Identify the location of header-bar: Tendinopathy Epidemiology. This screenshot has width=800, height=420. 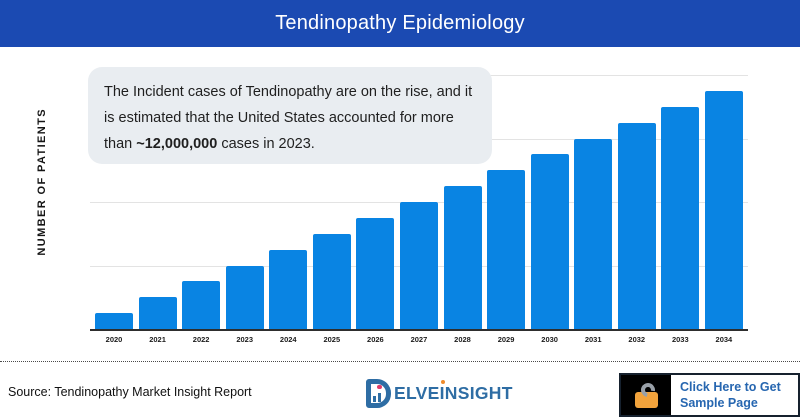
(400, 23).